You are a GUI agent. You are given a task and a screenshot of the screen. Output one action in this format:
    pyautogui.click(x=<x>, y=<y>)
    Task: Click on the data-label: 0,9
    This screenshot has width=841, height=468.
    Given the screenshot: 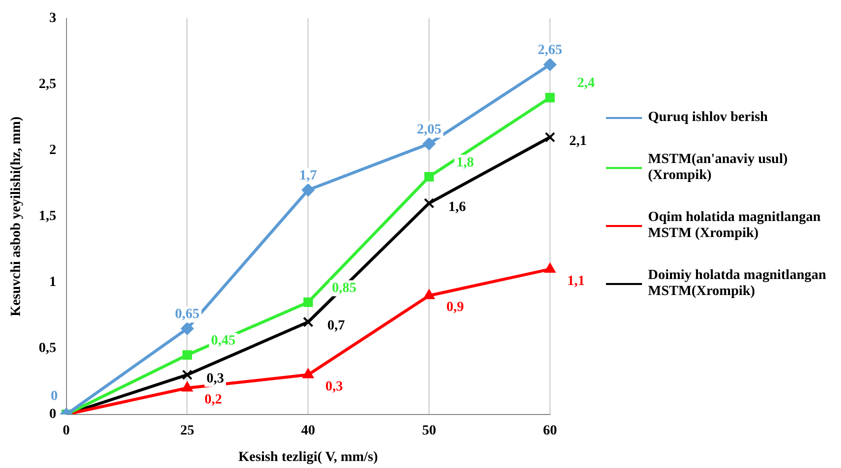 What is the action you would take?
    pyautogui.click(x=455, y=308)
    